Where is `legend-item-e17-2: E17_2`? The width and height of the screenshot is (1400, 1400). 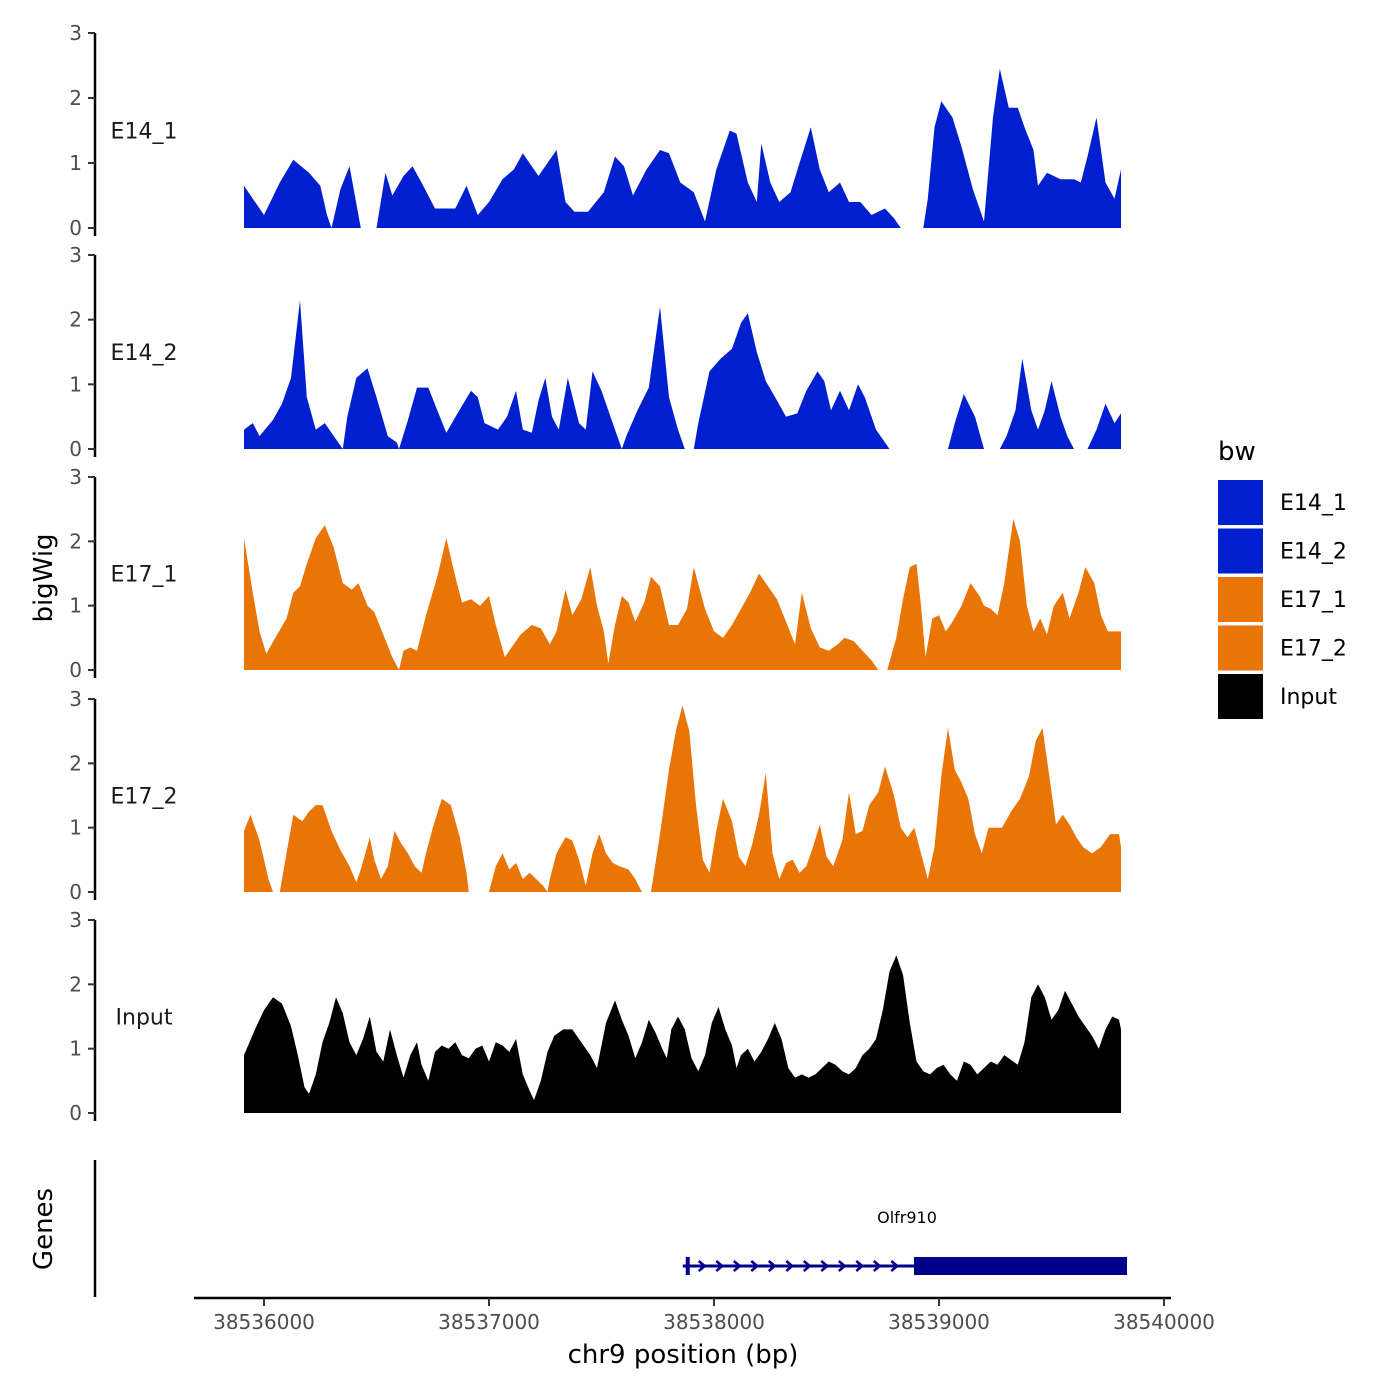 legend-item-e17-2: E17_2 is located at coordinates (1282, 648).